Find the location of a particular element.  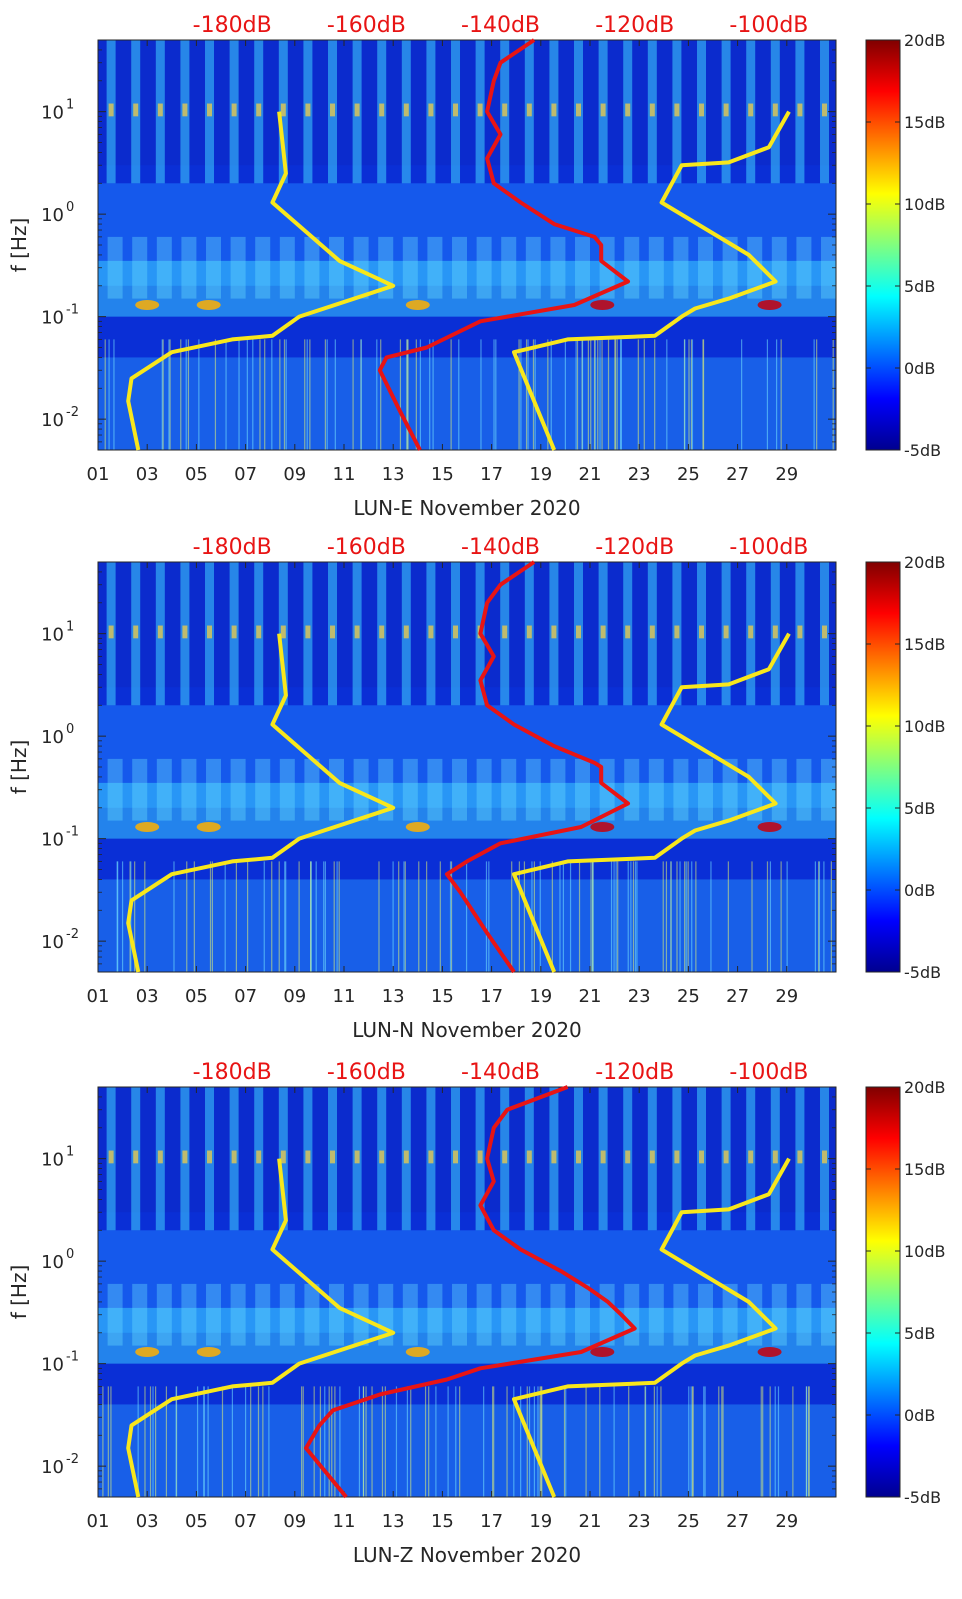

x-tick-label: 25 is located at coordinates (688, 474).